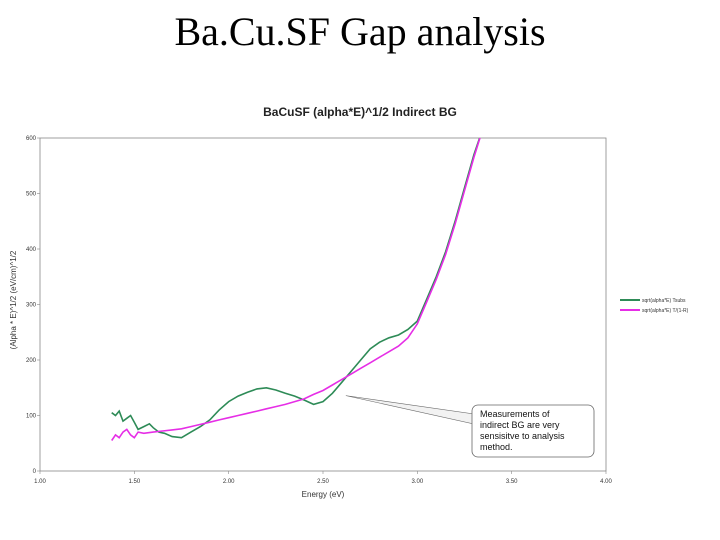  What do you see at coordinates (360, 31) in the screenshot?
I see `slide-title: Ba.Cu.SF Gap analysis` at bounding box center [360, 31].